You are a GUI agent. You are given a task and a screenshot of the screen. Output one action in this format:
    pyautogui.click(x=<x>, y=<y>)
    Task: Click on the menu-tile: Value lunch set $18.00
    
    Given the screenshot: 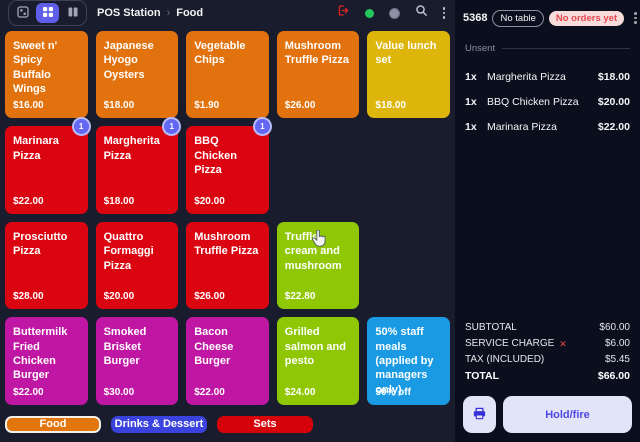 What is the action you would take?
    pyautogui.click(x=408, y=75)
    